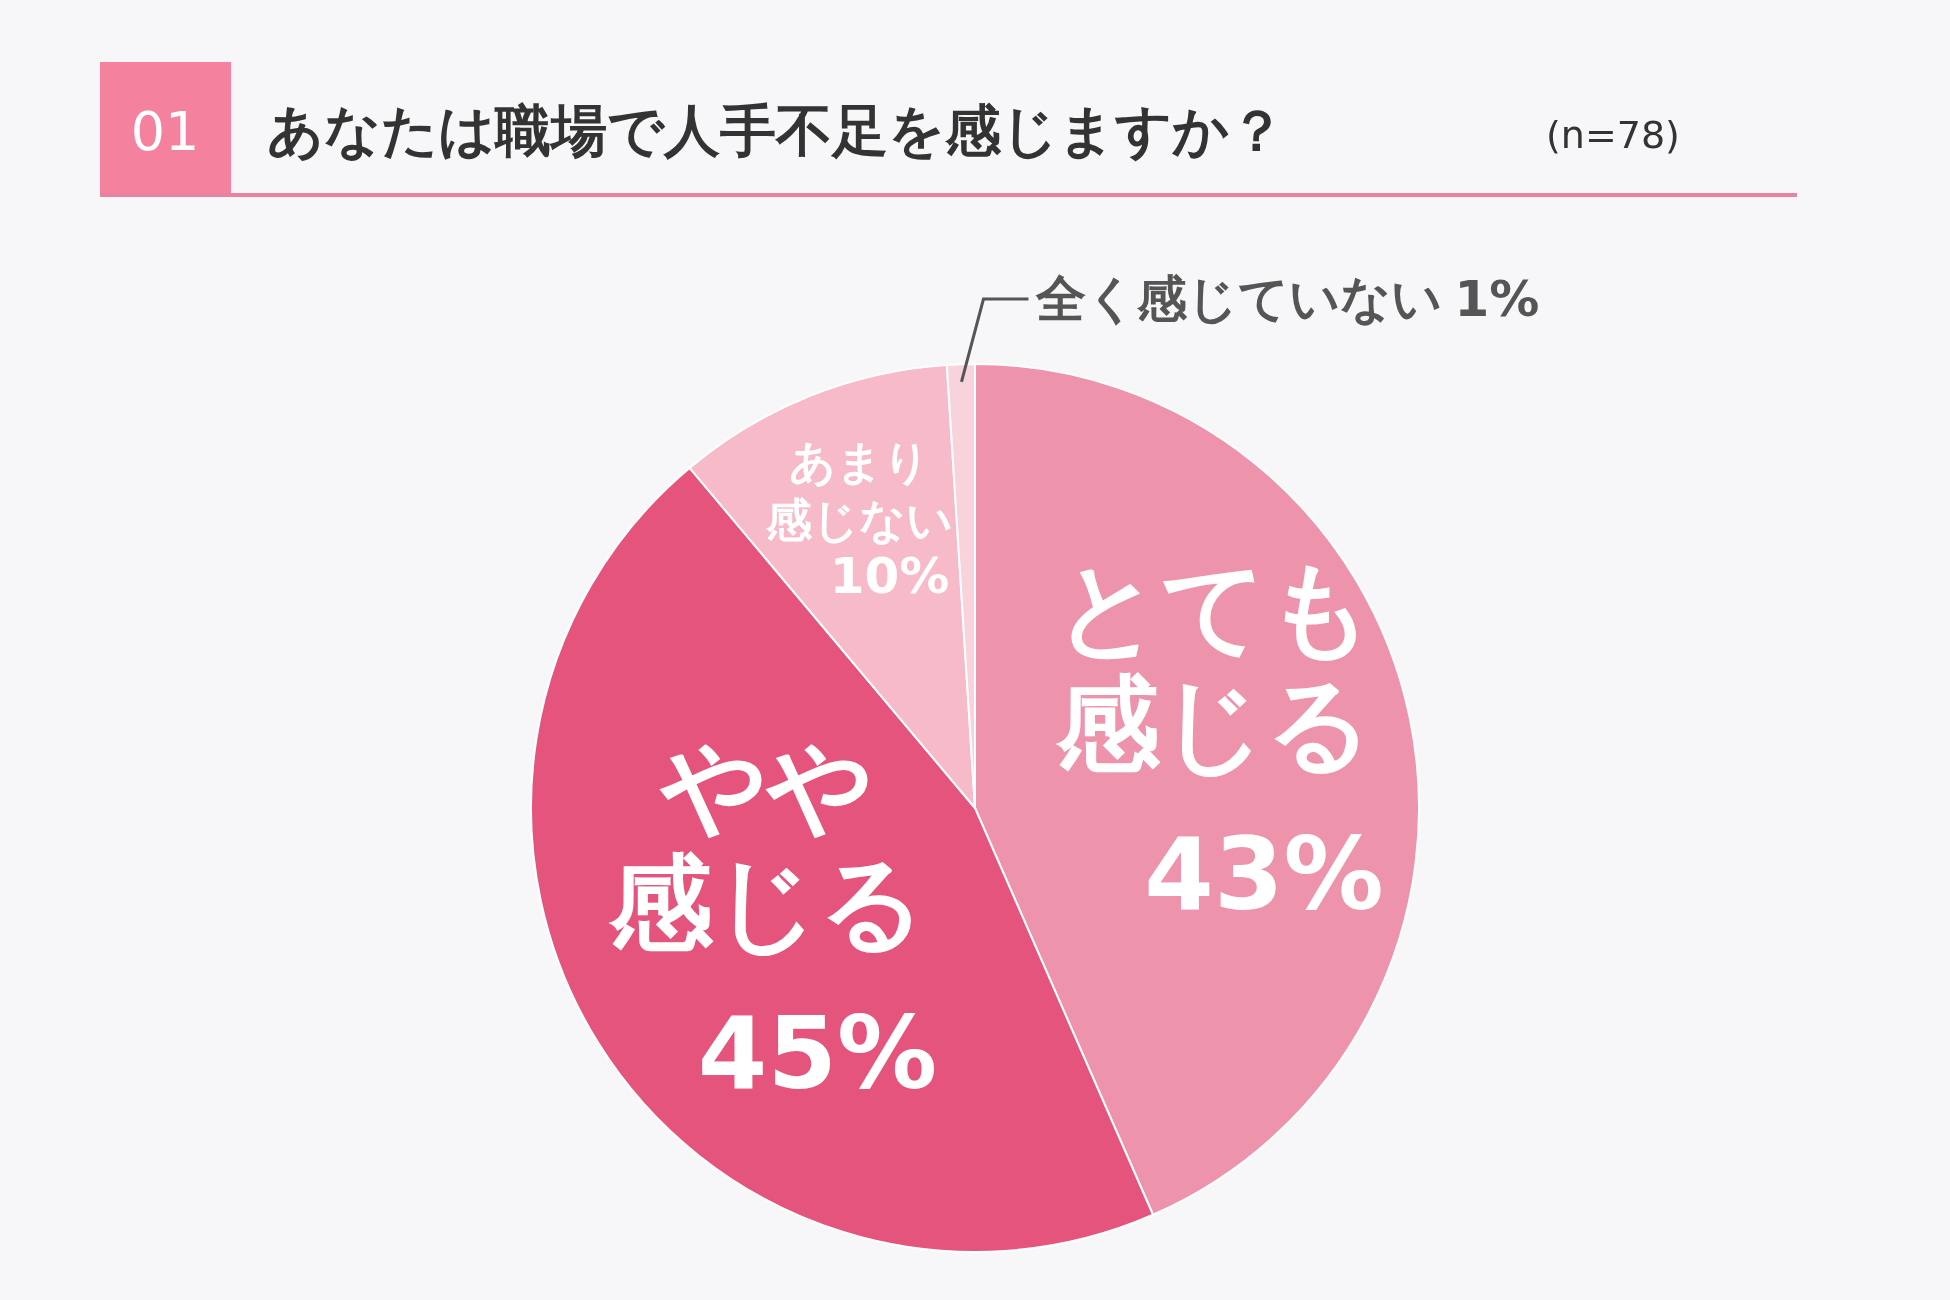 Image resolution: width=1950 pixels, height=1300 pixels. Describe the element at coordinates (767, 844) in the screenshot. I see `slice-label: やや感じる` at that location.